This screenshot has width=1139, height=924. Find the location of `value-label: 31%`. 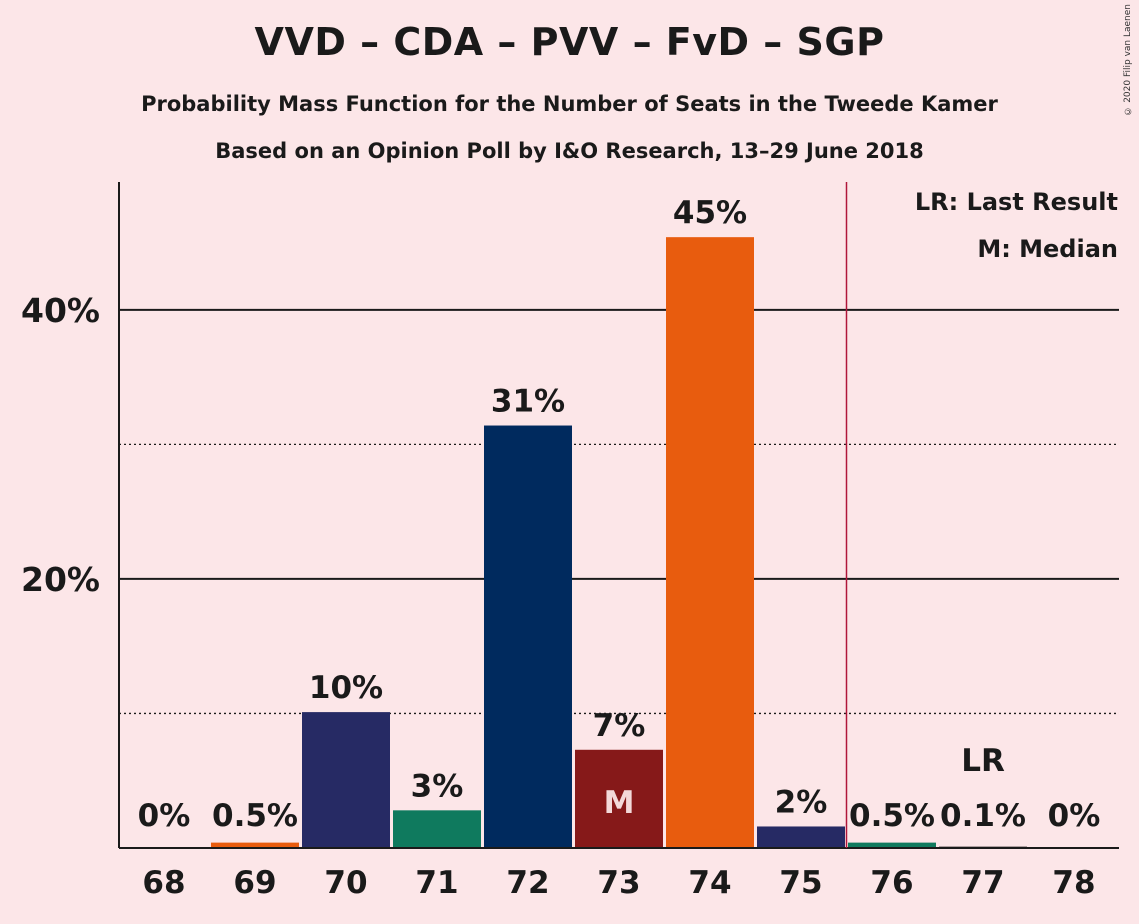

value-label: 31% is located at coordinates (528, 402).